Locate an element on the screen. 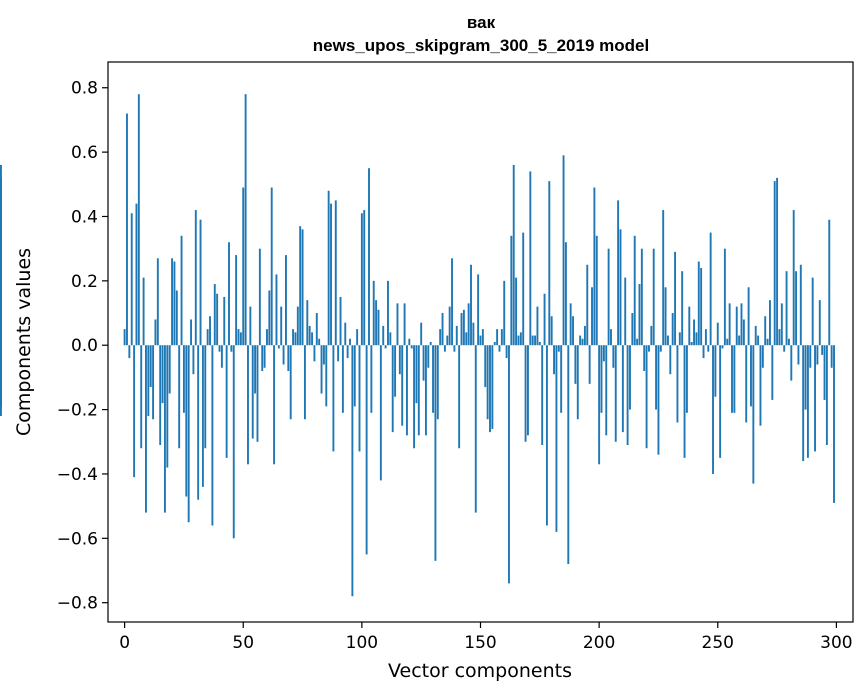  y-tick-label: 0.6 is located at coordinates (84, 153).